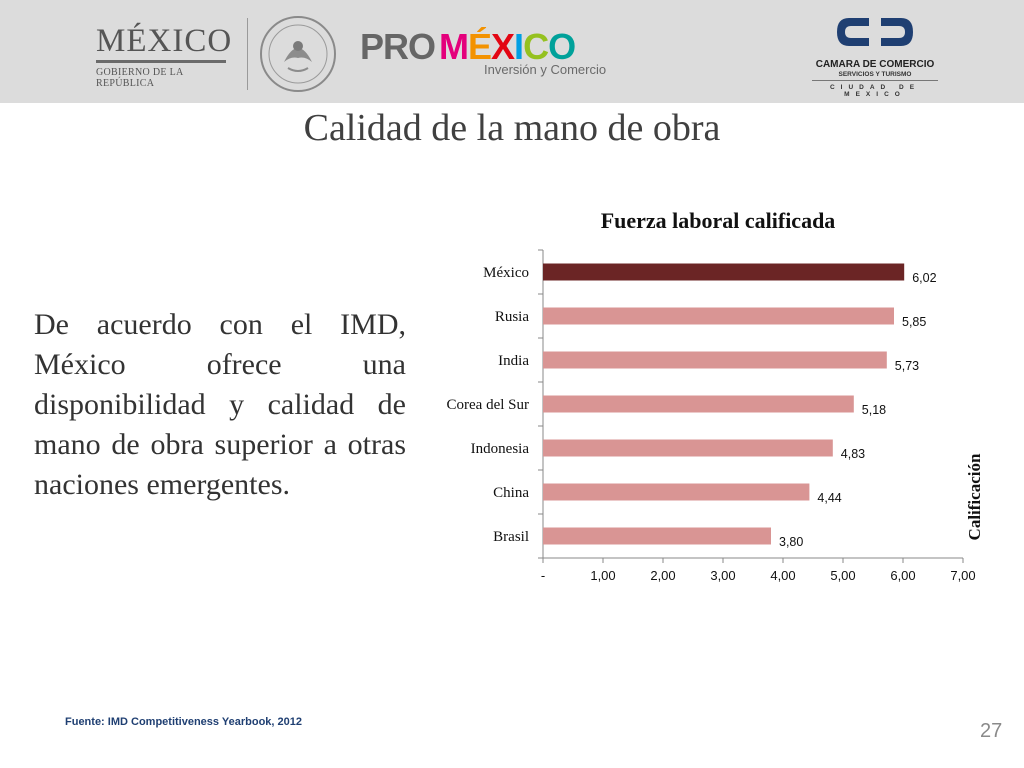  I want to click on gobierno-mexico-logo: MÉXICO GOBIERNO DE LA REPÚBLICA, so click(166, 56).